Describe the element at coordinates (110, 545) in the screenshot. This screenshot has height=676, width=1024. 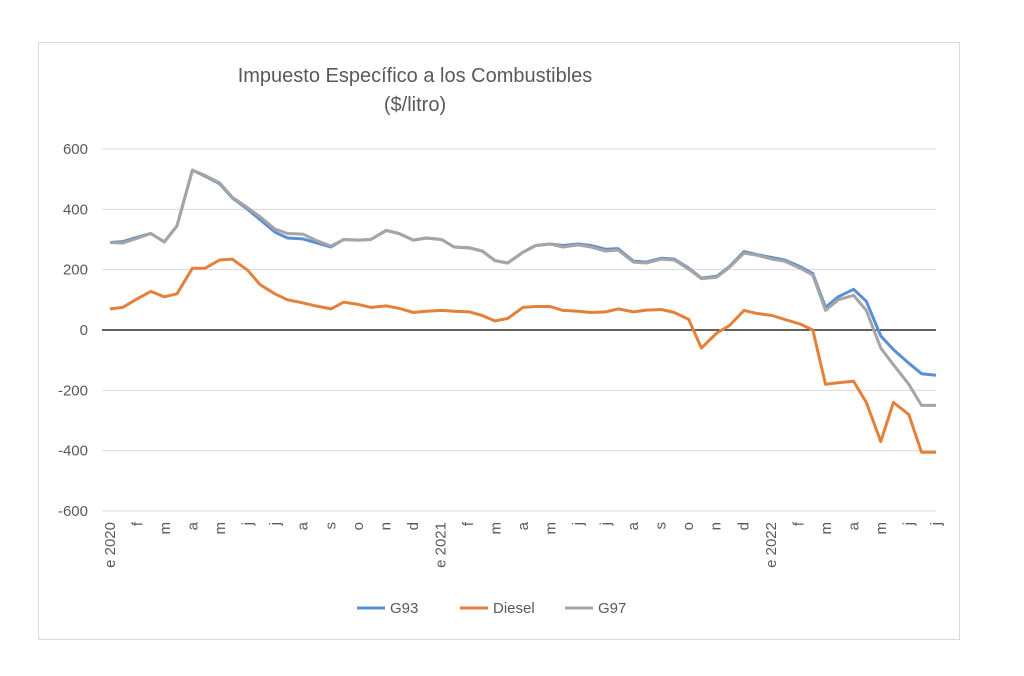
I see `x-tick-label: e 2020` at that location.